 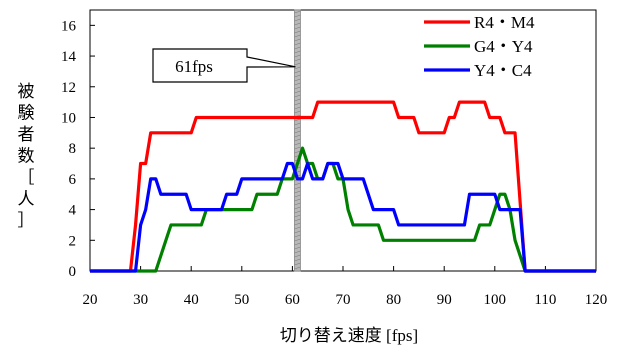 What do you see at coordinates (73, 180) in the screenshot?
I see `y-tick-label: 6` at bounding box center [73, 180].